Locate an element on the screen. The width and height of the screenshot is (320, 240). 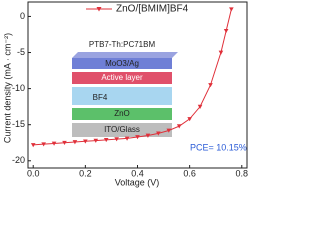
x-axis-label: Voltage (V) is located at coordinates (137, 182).